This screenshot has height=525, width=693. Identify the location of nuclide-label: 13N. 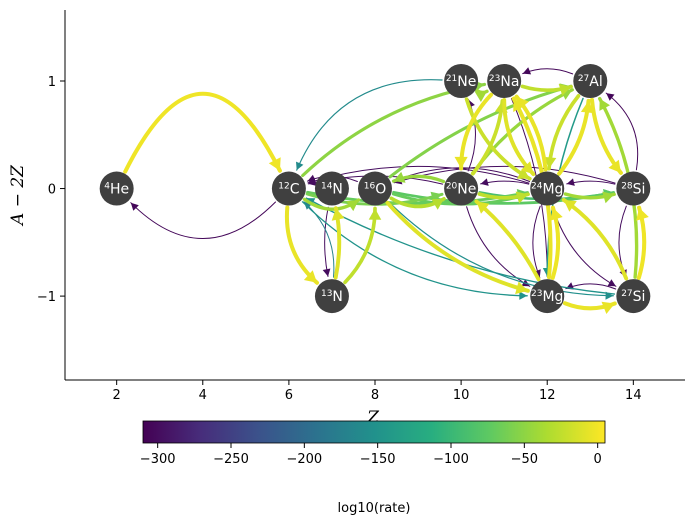
(332, 297).